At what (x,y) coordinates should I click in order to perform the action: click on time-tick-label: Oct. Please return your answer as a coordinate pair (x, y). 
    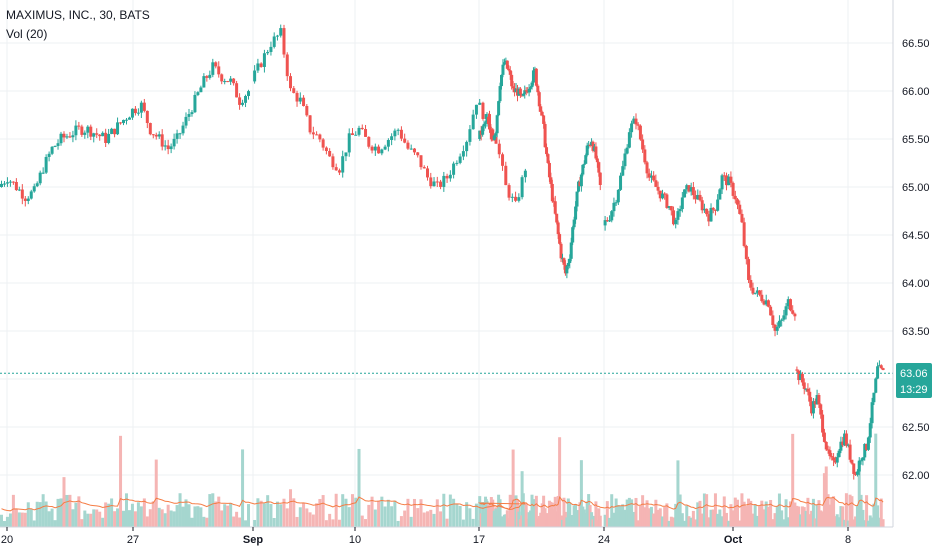
    Looking at the image, I should click on (733, 540).